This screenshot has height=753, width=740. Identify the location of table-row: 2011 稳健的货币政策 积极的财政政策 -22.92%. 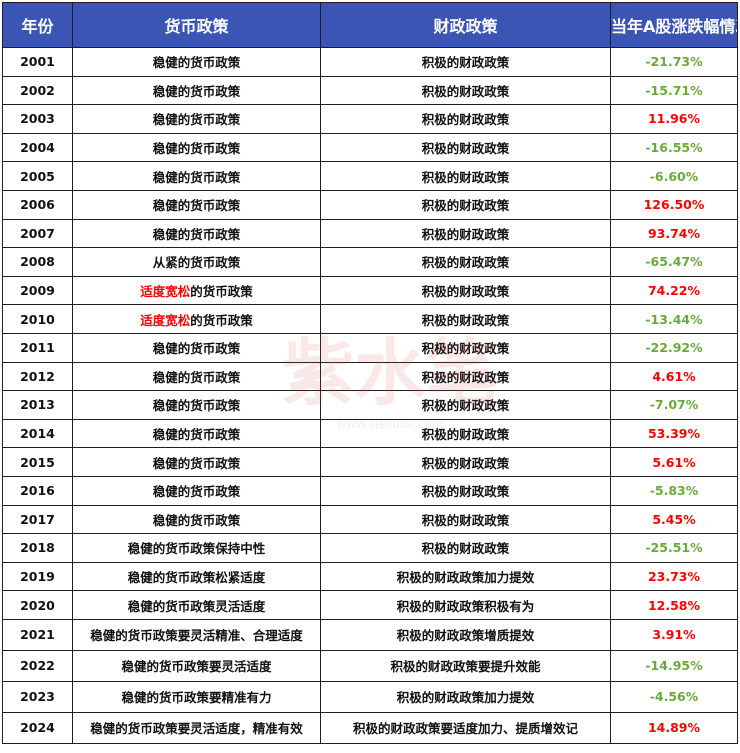
(370, 347).